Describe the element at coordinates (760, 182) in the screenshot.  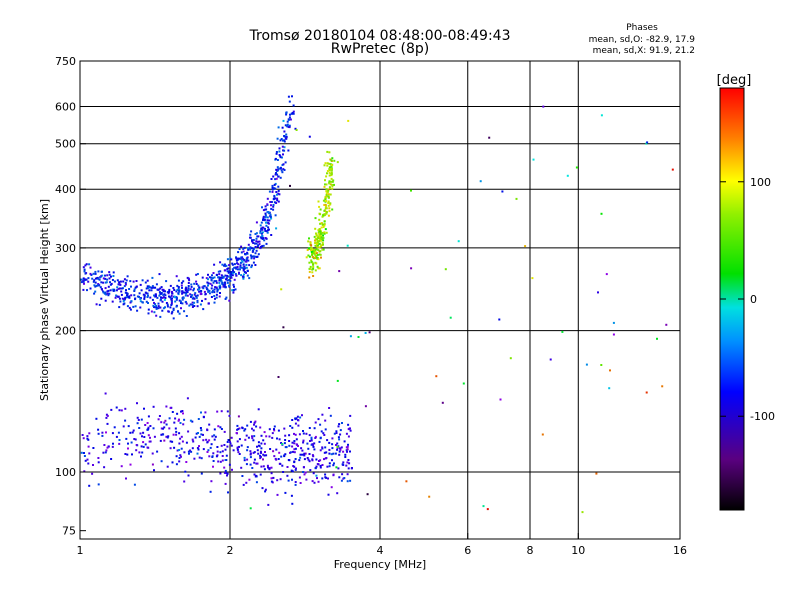
I see `colorbar-tick-label: 100` at that location.